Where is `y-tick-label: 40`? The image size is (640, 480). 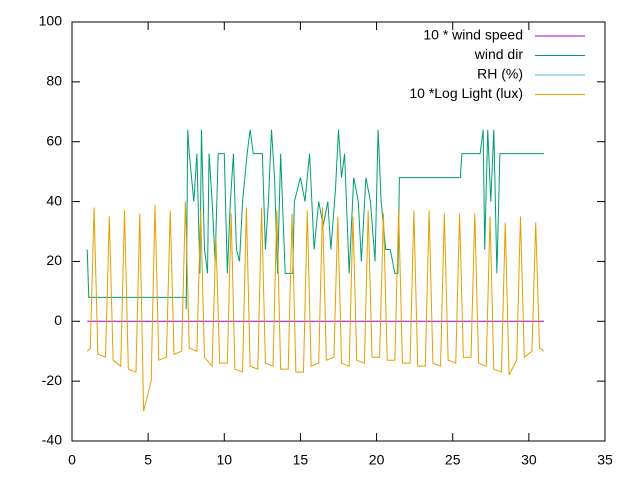 y-tick-label: 40 is located at coordinates (54, 200).